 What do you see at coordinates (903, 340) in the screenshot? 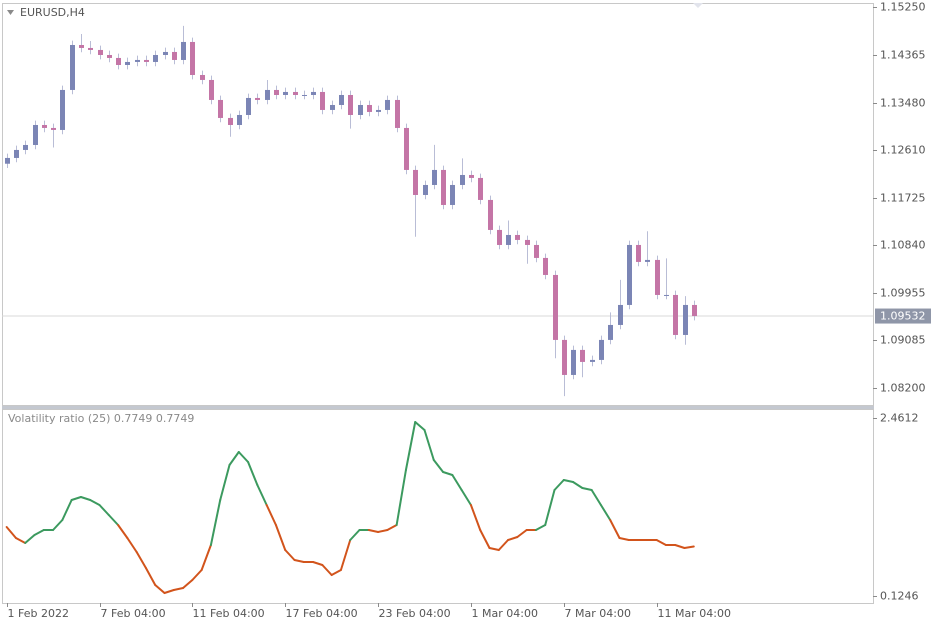
I see `y-tick-label: 1.09085` at bounding box center [903, 340].